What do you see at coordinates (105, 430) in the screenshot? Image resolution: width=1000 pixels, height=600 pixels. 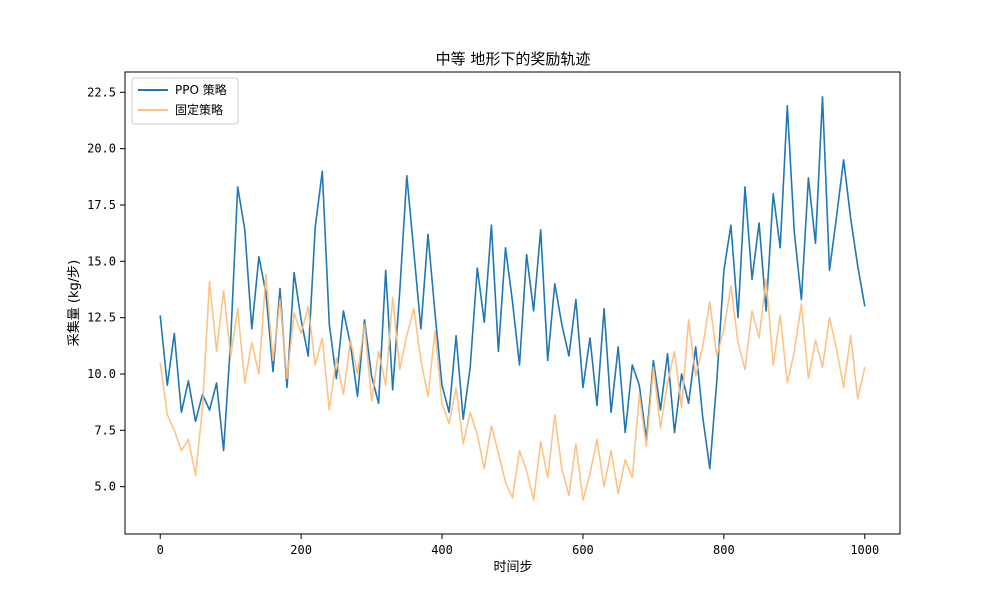 I see `y-tick-label: 7.5` at bounding box center [105, 430].